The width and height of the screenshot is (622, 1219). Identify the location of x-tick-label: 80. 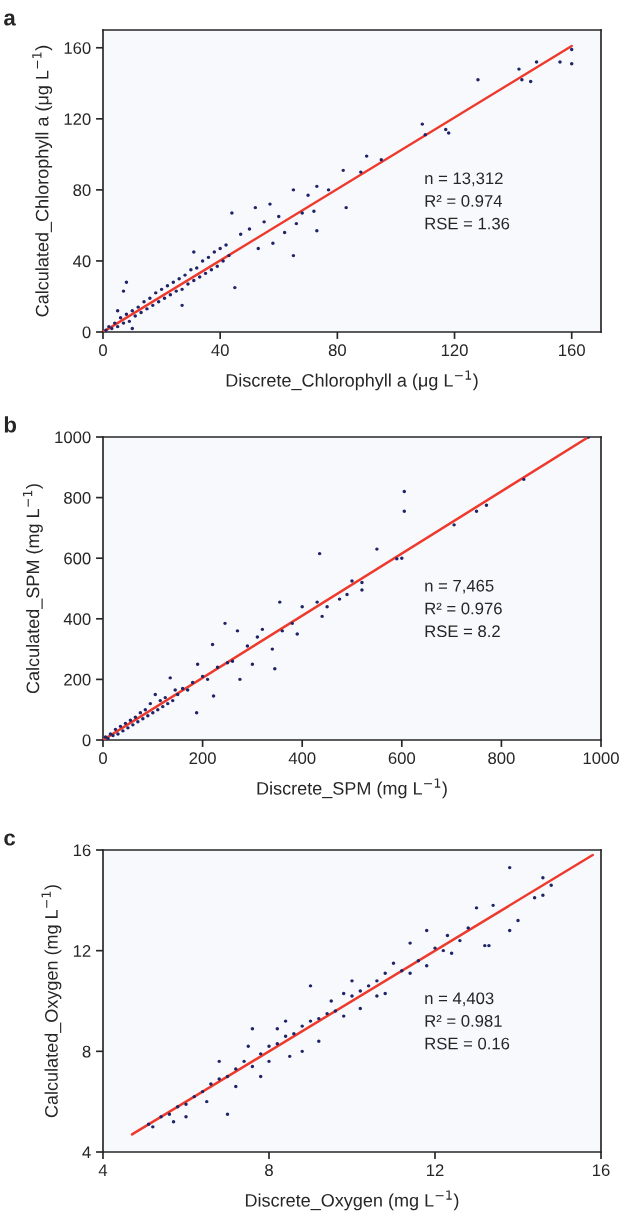
(337, 350).